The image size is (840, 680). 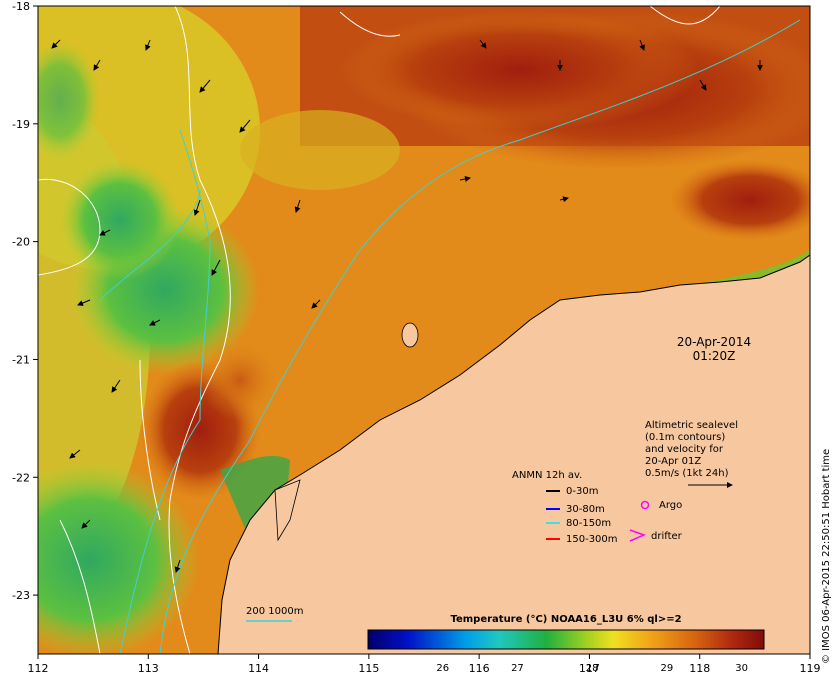 What do you see at coordinates (21, 595) in the screenshot?
I see `lat-tick-label: -23` at bounding box center [21, 595].